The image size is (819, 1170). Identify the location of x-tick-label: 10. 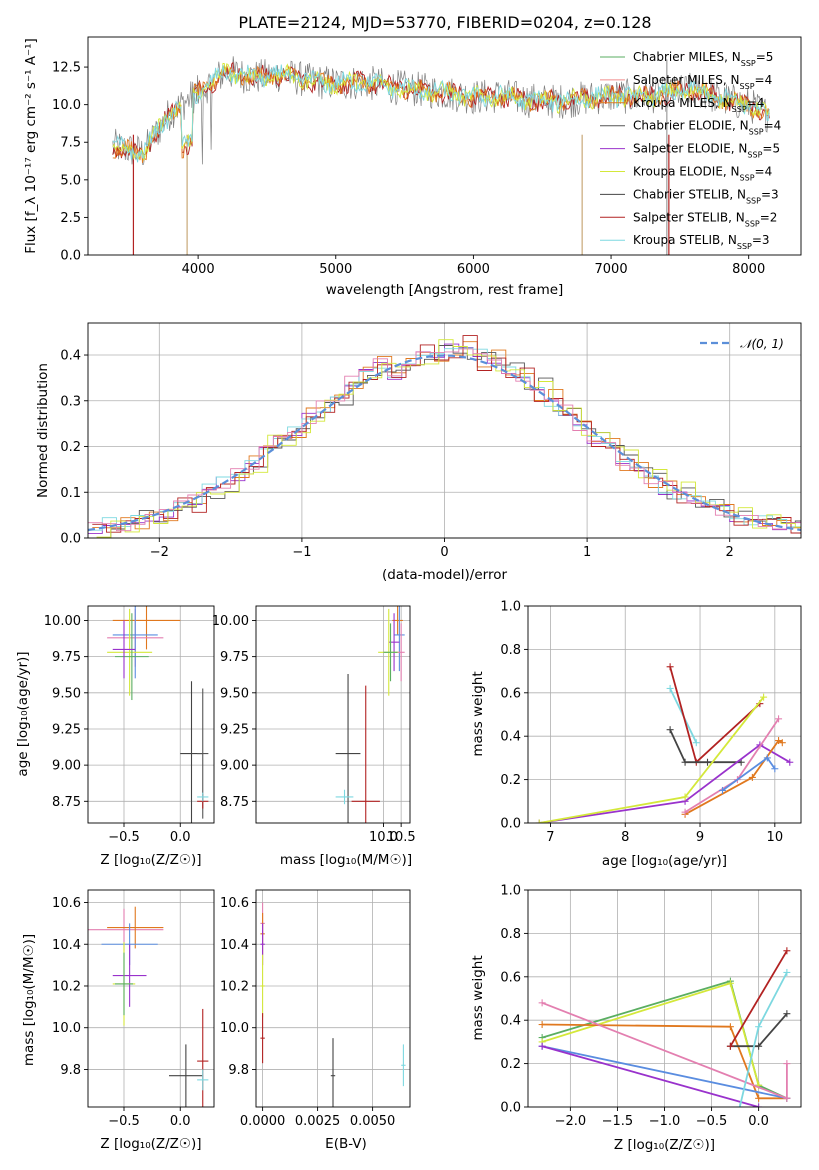
(775, 837).